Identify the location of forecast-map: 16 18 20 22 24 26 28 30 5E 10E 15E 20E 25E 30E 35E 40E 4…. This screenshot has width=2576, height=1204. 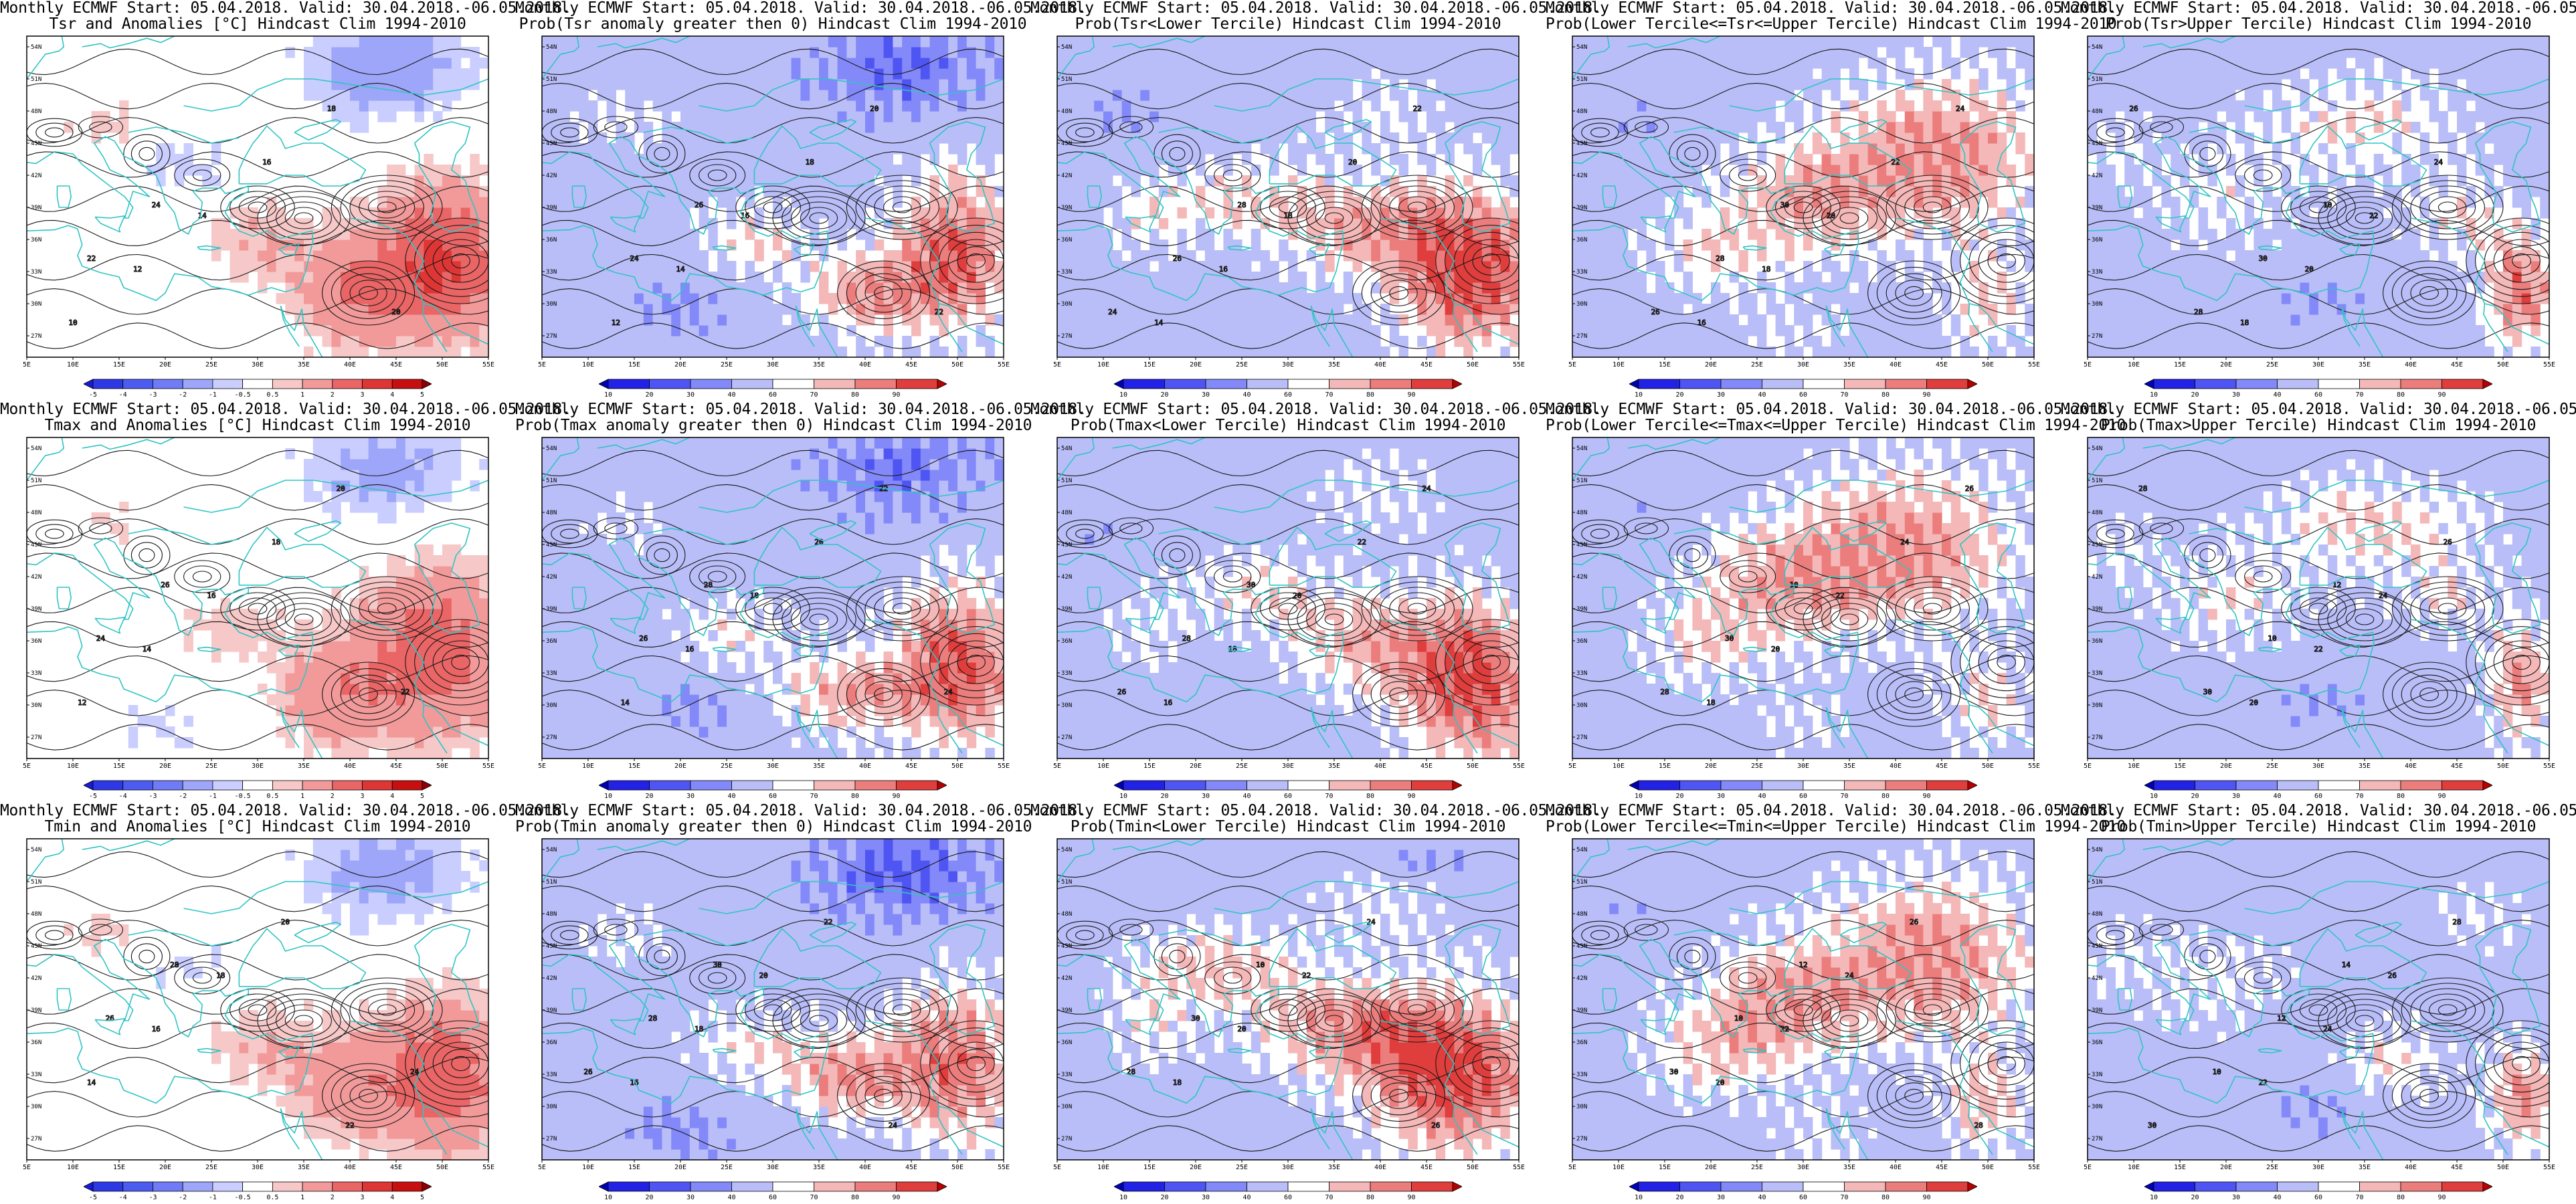
(1804, 202).